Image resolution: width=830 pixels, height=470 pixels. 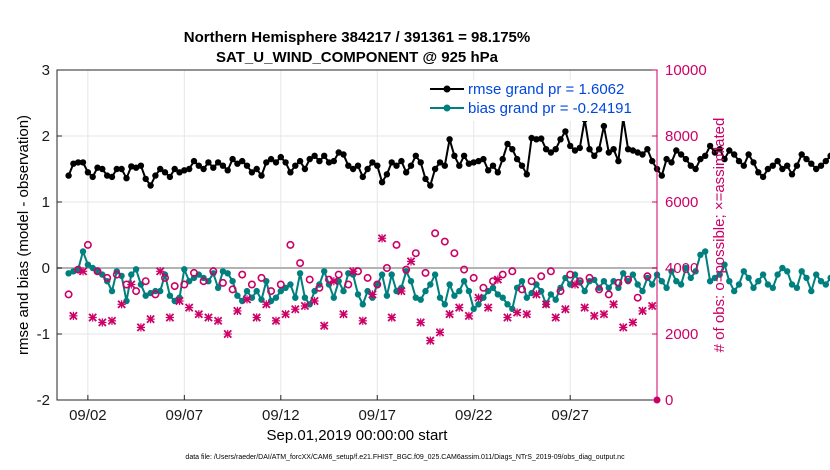 What do you see at coordinates (88, 415) in the screenshot?
I see `x-tick-label: 09/02` at bounding box center [88, 415].